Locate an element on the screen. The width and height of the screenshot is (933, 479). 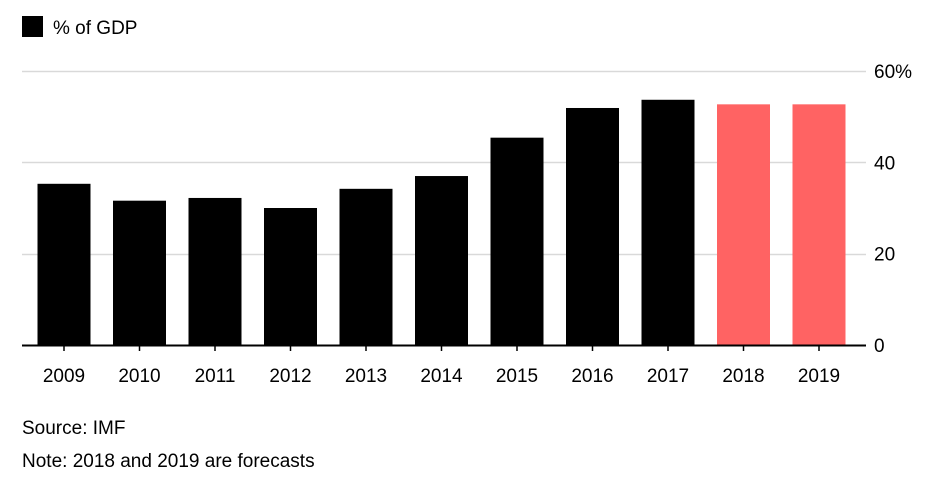
x-tick-label-2013: 2013 is located at coordinates (366, 376).